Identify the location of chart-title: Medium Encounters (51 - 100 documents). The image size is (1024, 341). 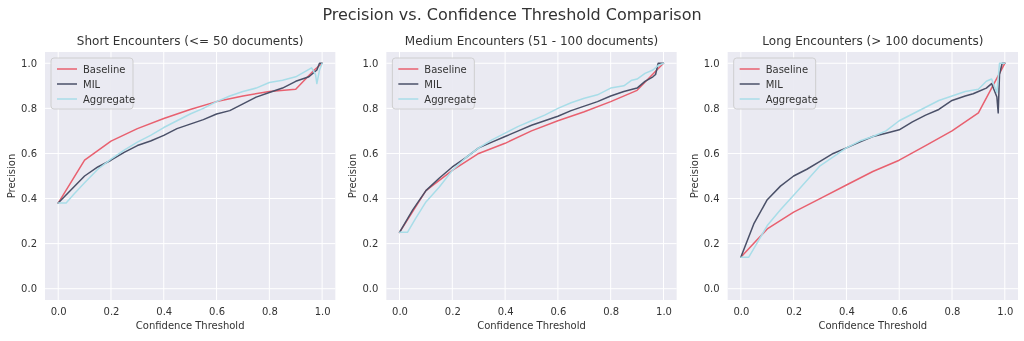
(531, 41).